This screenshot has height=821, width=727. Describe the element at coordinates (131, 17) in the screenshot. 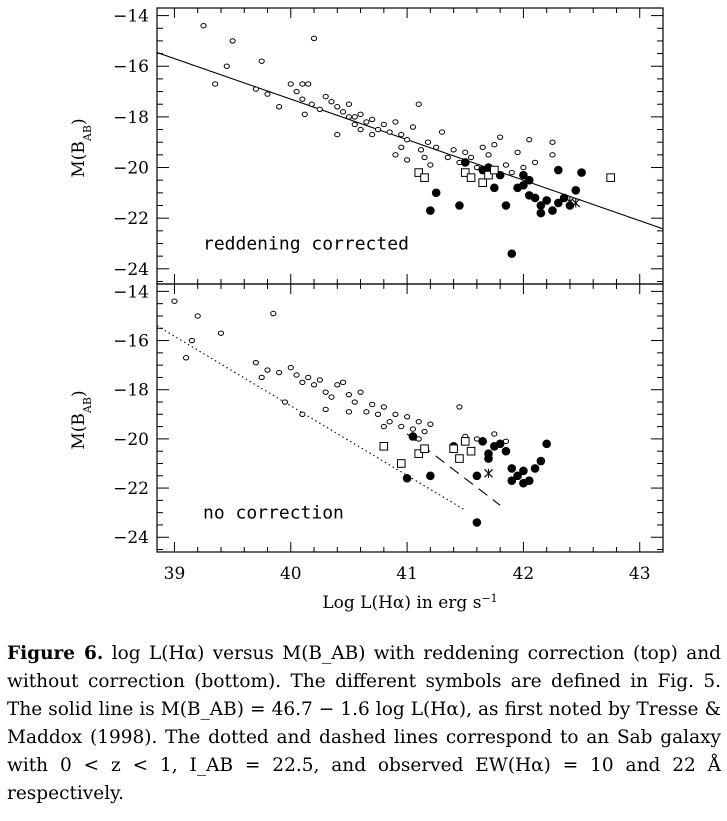

I see `top-y-tick-label: −14` at that location.